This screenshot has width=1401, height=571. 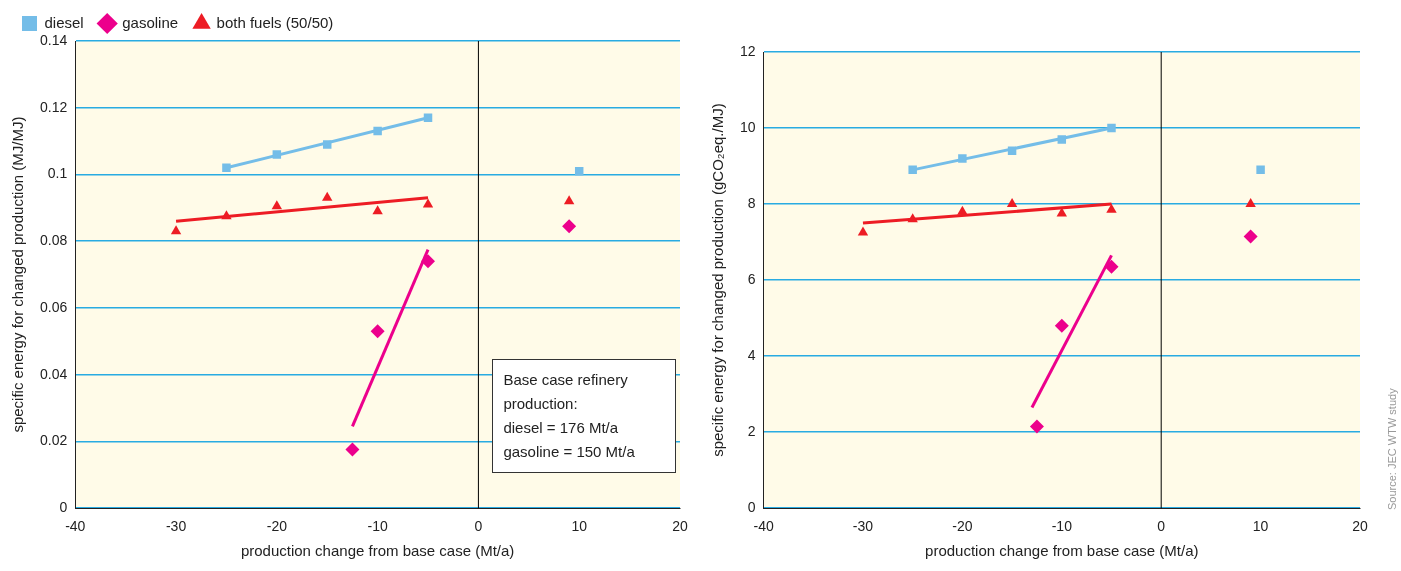 I want to click on y-tick-label: 0.12, so click(x=54, y=106).